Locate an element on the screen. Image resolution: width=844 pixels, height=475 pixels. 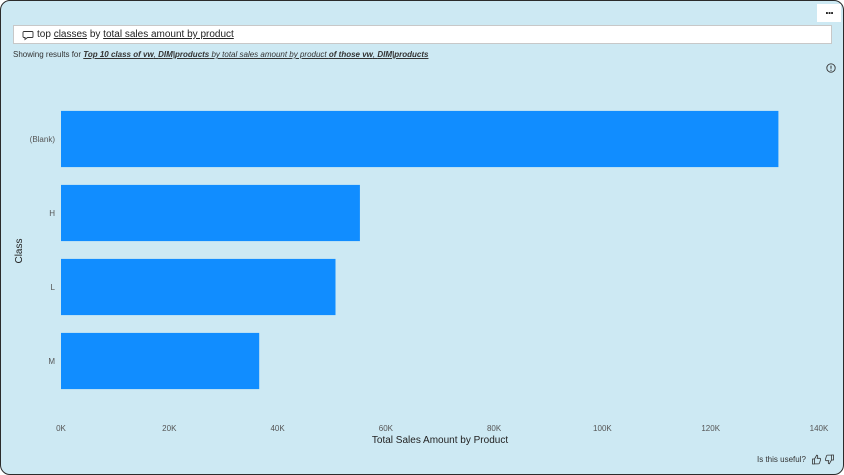
x-tick-label: 120K is located at coordinates (710, 428).